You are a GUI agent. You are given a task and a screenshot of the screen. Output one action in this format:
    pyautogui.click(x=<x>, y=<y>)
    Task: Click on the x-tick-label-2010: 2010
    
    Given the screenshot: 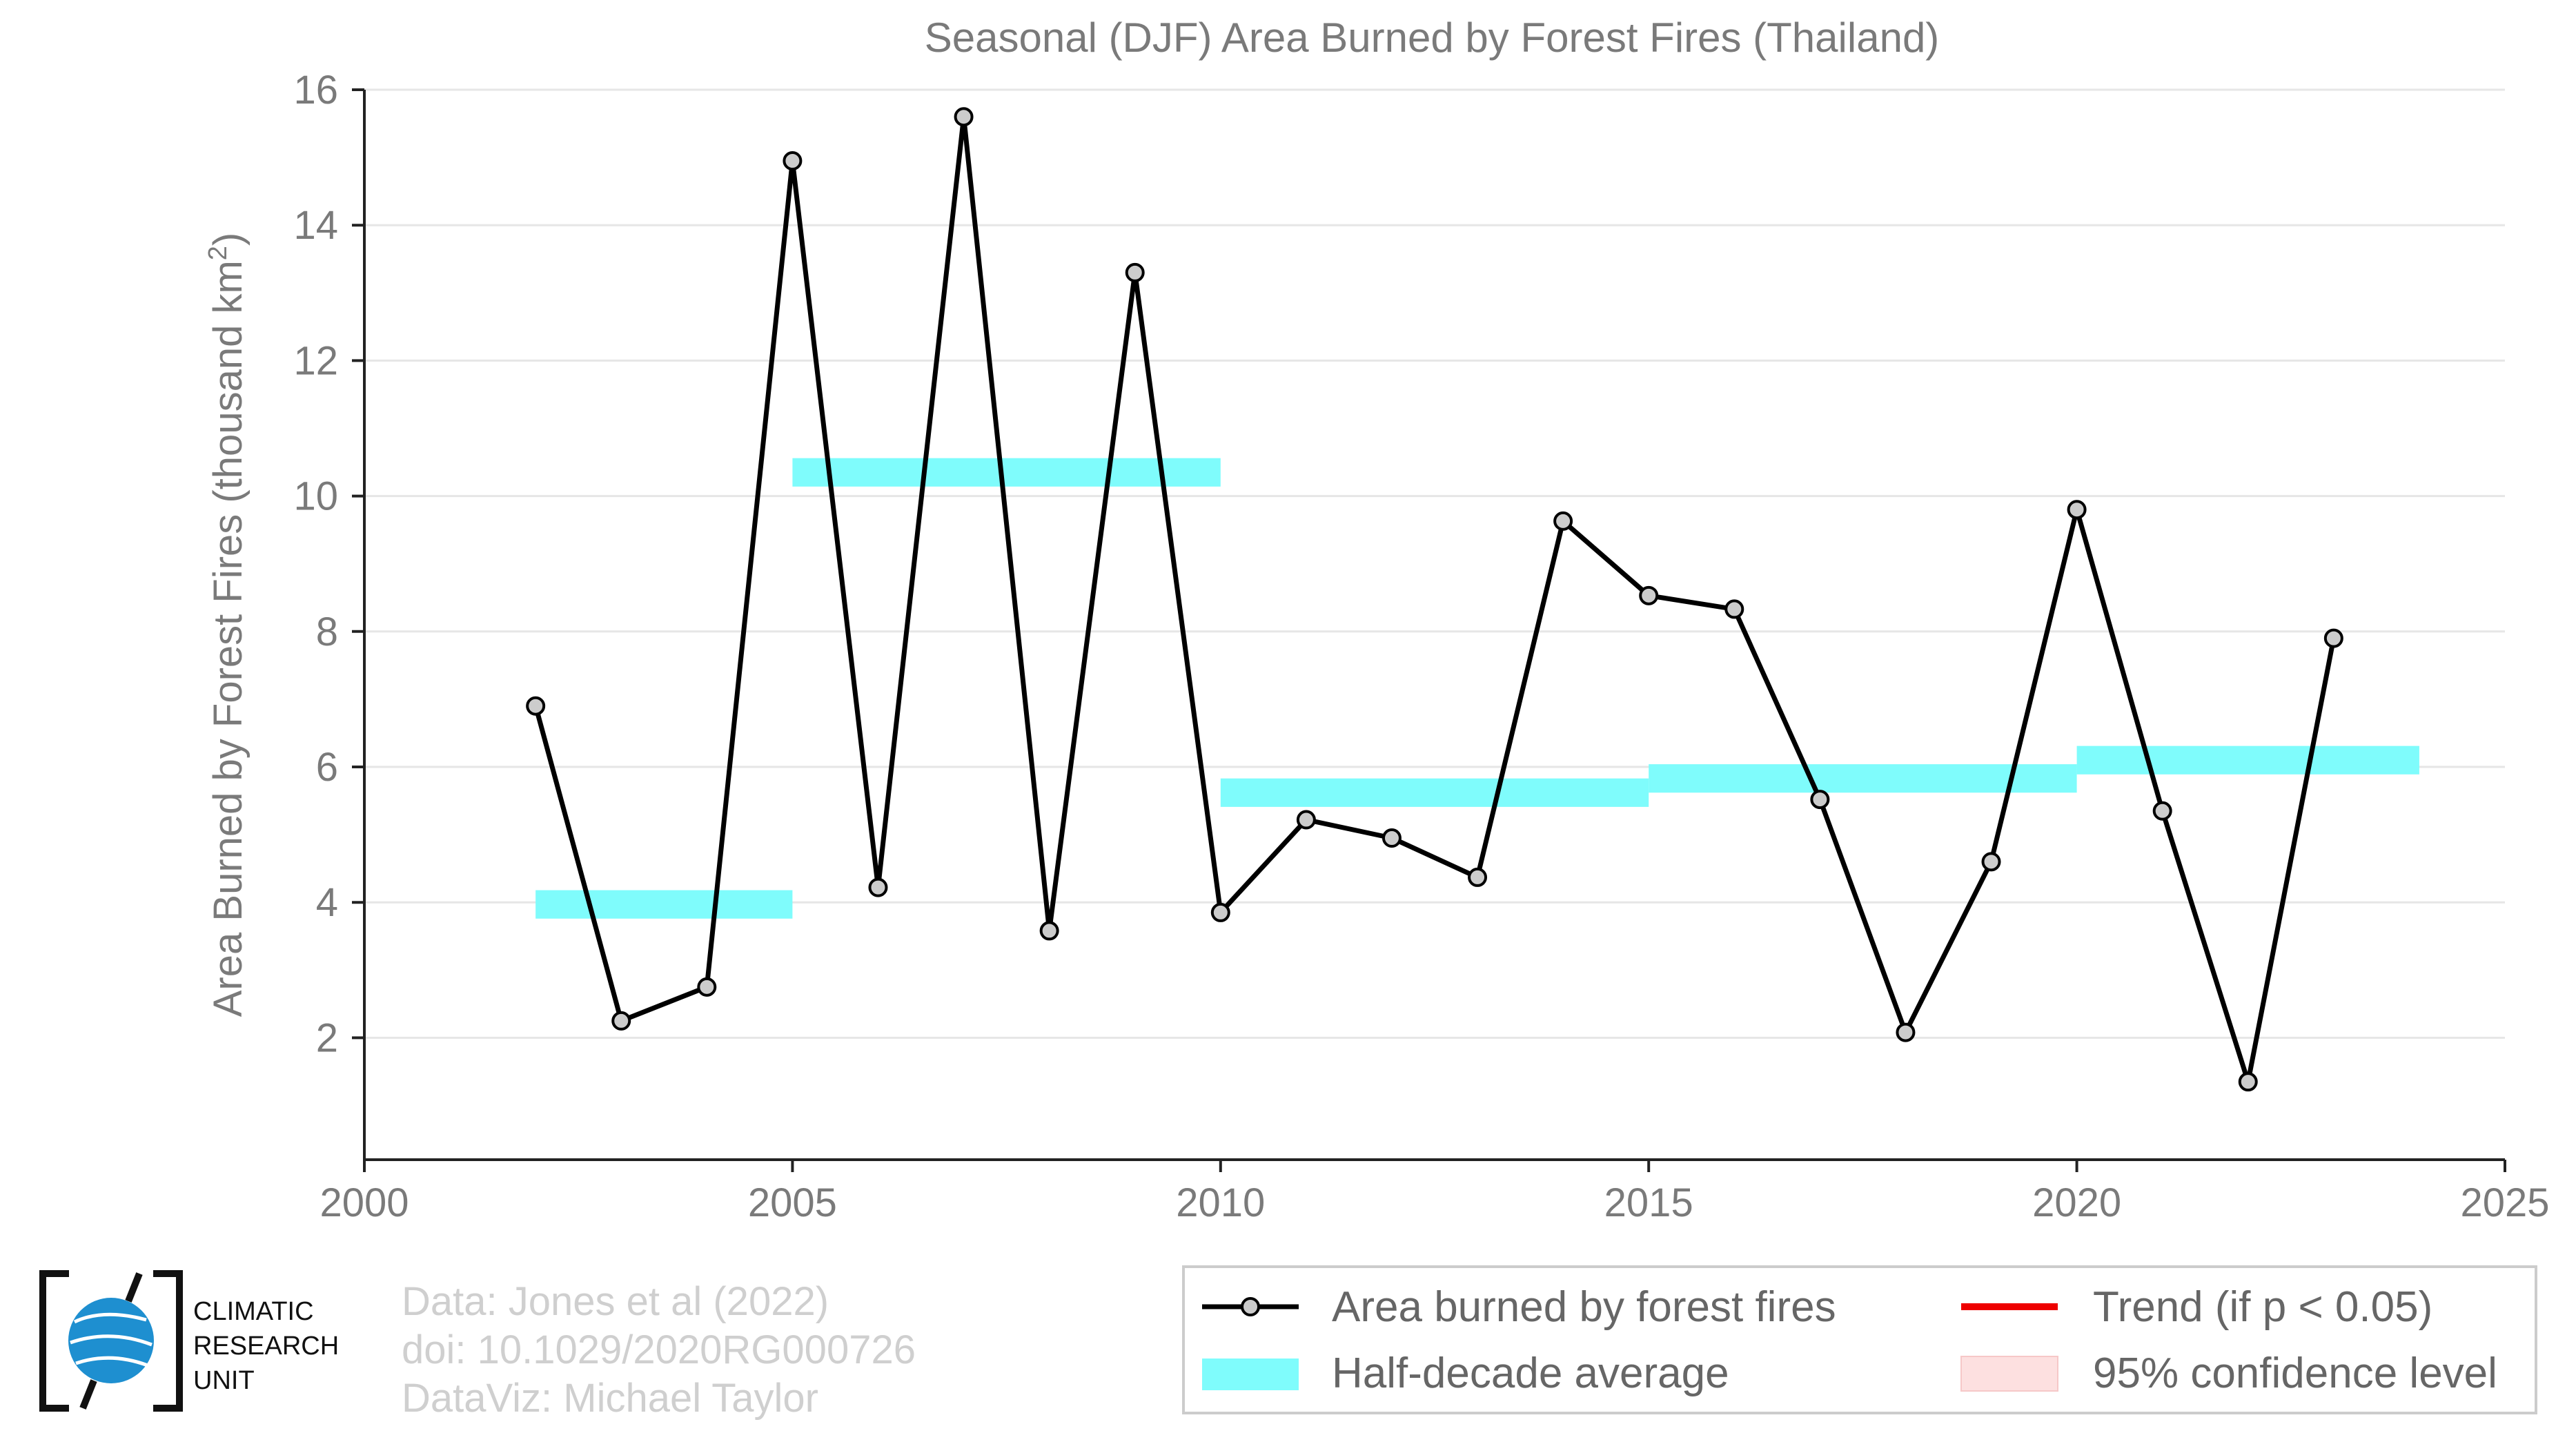 What is the action you would take?
    pyautogui.click(x=1220, y=1202)
    